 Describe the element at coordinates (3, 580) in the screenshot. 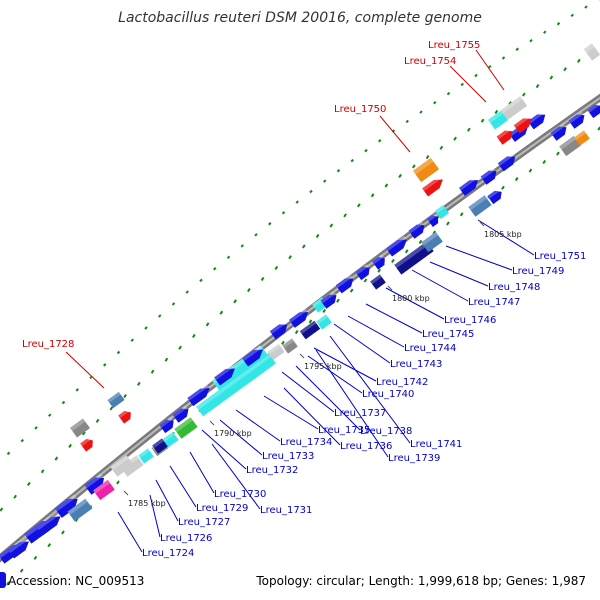

I see `legend-swatch` at that location.